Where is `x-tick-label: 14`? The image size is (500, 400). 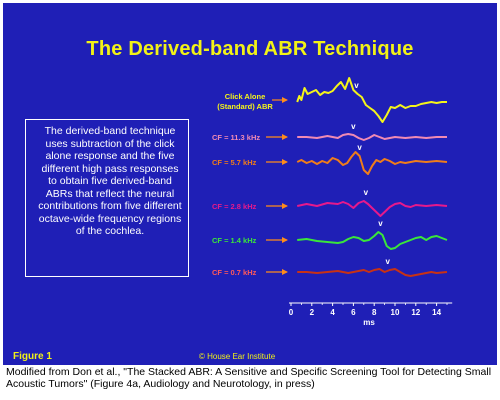 x-tick-label: 14 is located at coordinates (436, 312).